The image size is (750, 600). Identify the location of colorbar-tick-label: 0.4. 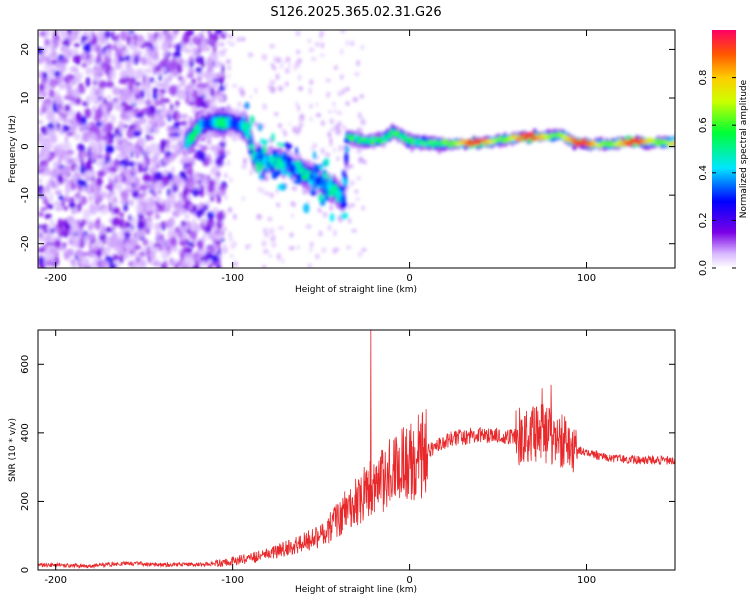
(703, 173).